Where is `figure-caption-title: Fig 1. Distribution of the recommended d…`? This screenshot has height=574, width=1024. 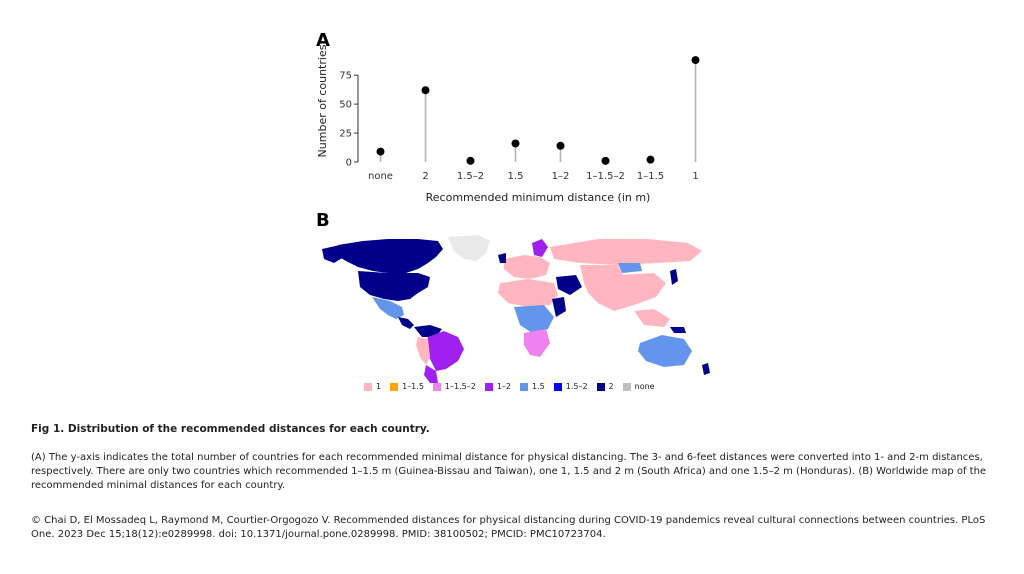 figure-caption-title: Fig 1. Distribution of the recommended d… is located at coordinates (230, 429).